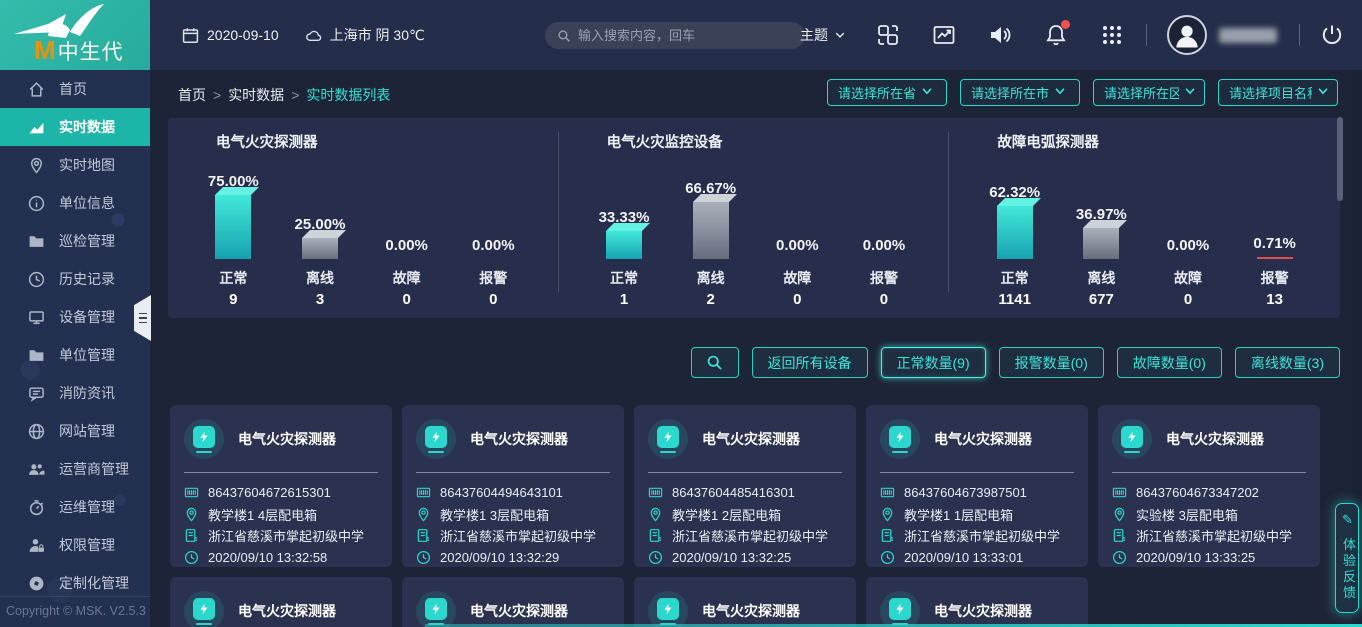  I want to click on feedback-button: ✎ 体验反馈, so click(1347, 558).